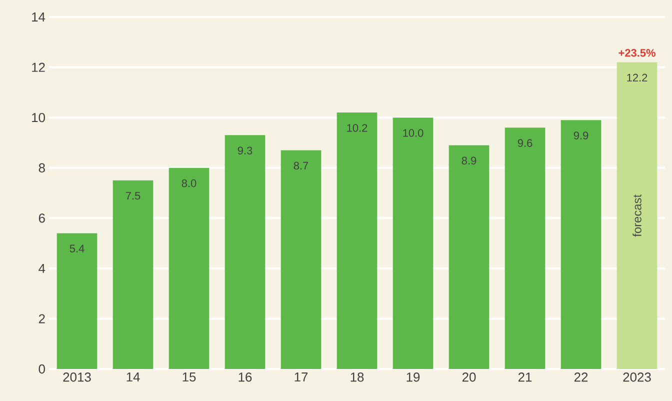 This screenshot has width=672, height=401. Describe the element at coordinates (357, 128) in the screenshot. I see `data-label: 10.2` at that location.